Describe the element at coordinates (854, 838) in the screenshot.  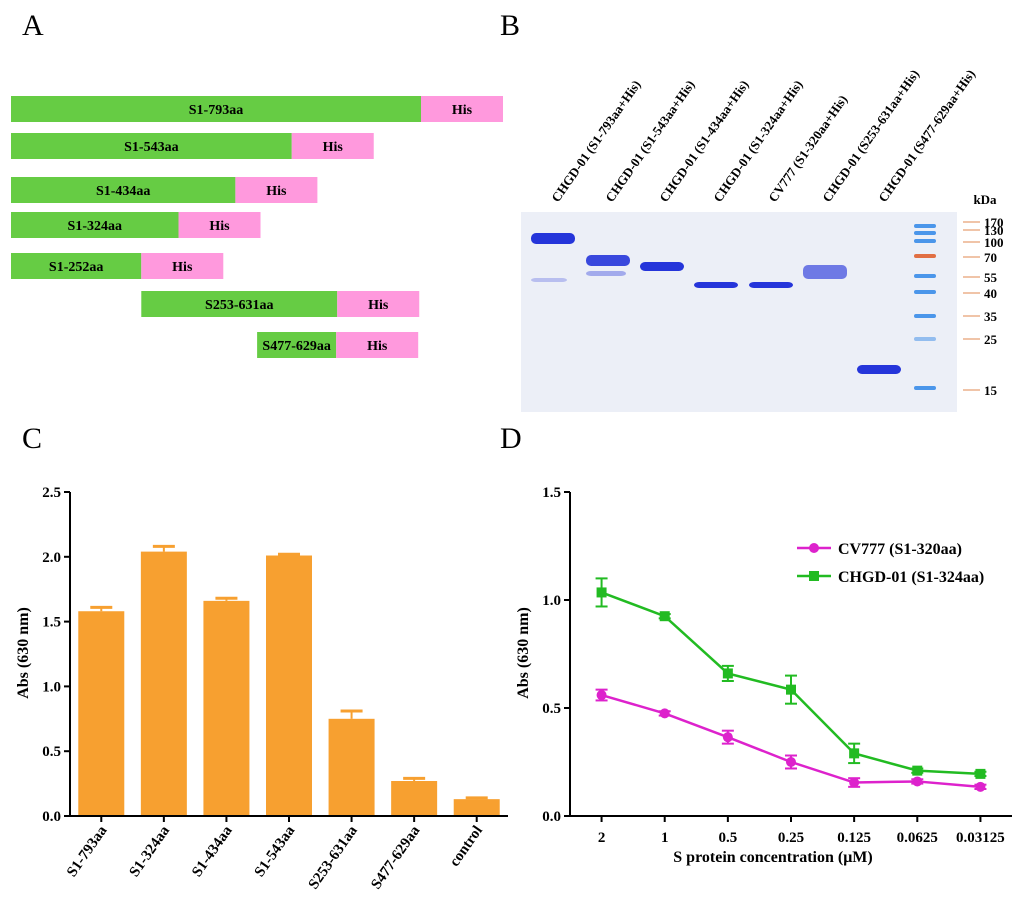
I see `x-tick-label: 0.125` at that location.